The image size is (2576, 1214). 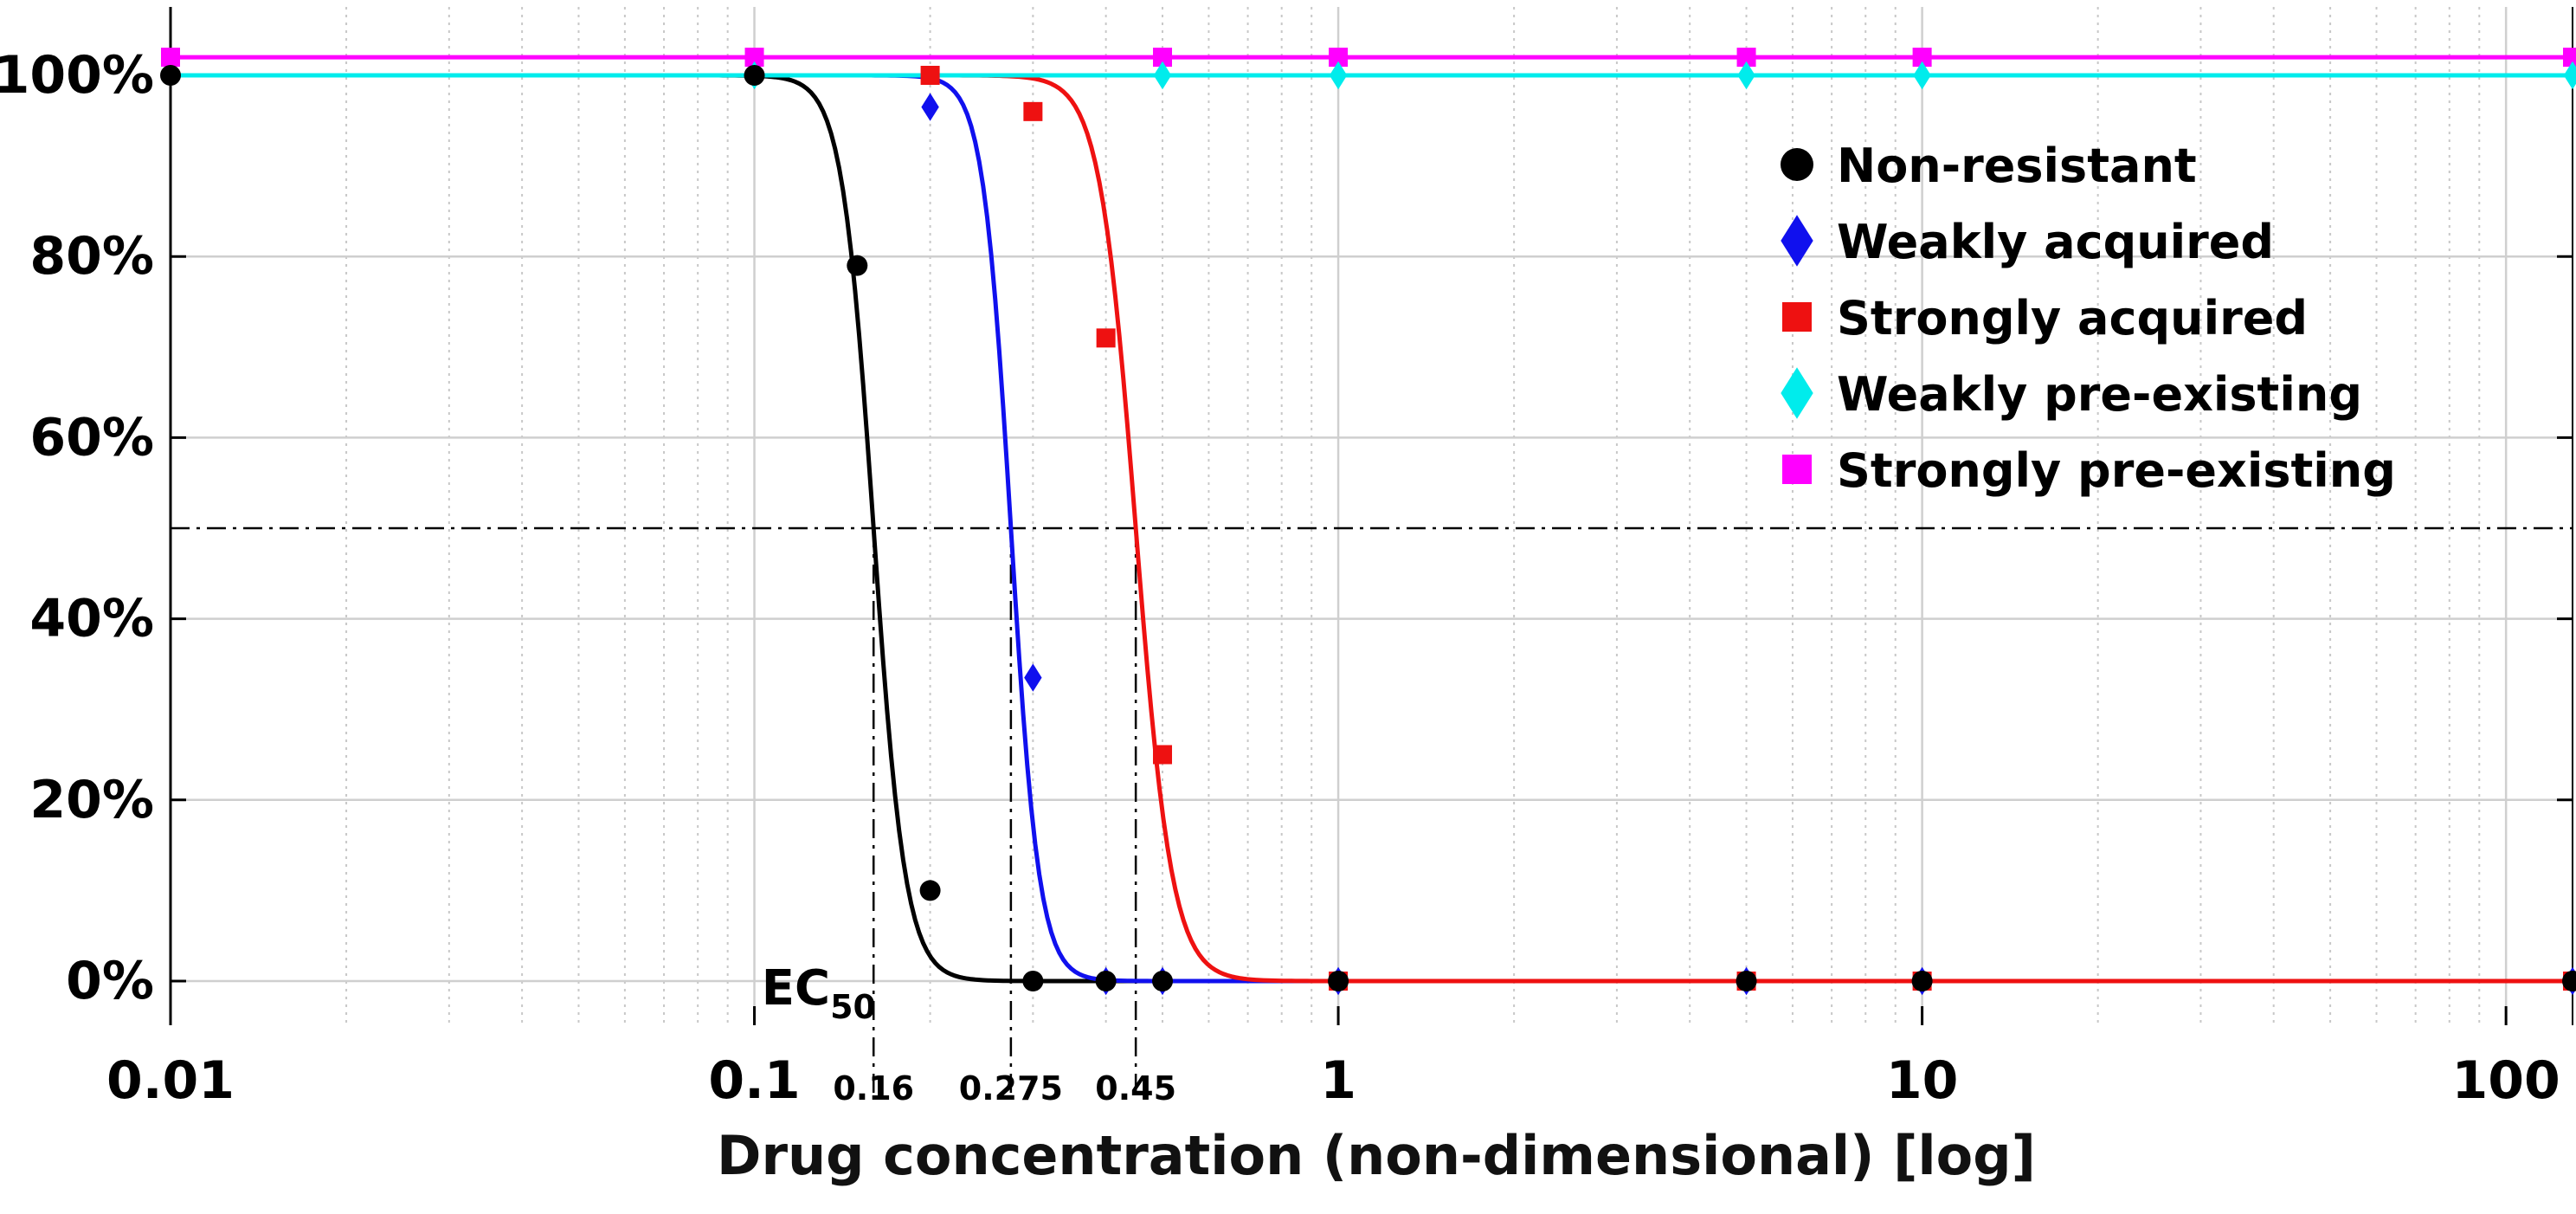 What do you see at coordinates (819, 993) in the screenshot?
I see `ec50-label: EC50` at bounding box center [819, 993].